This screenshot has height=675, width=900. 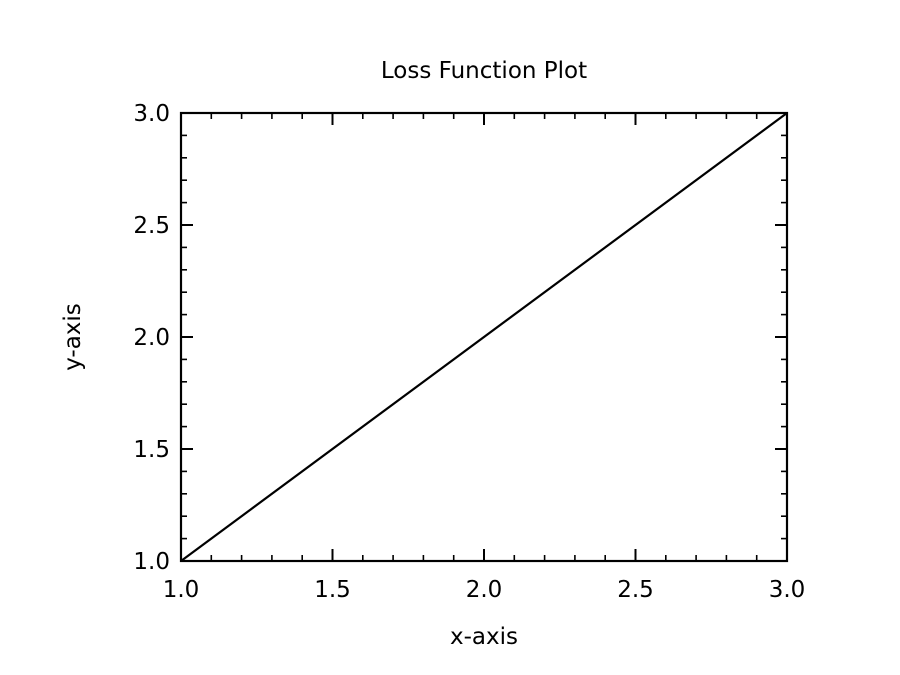 What do you see at coordinates (181, 590) in the screenshot?
I see `x-tick-label: 1.0` at bounding box center [181, 590].